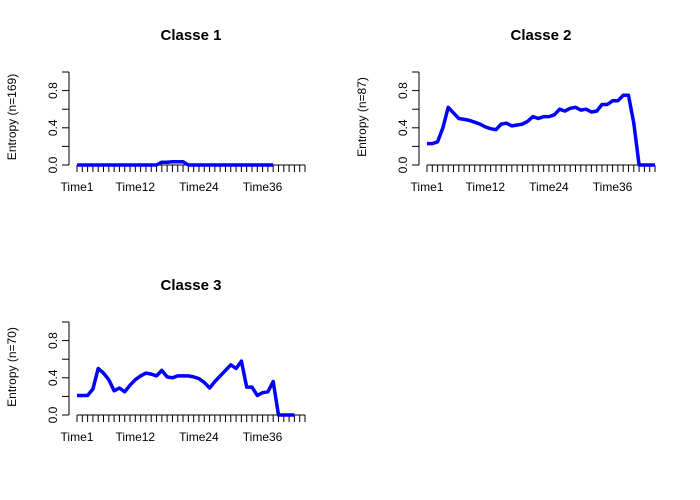 This screenshot has width=700, height=500. I want to click on panel-title: Classe 1, so click(191, 35).